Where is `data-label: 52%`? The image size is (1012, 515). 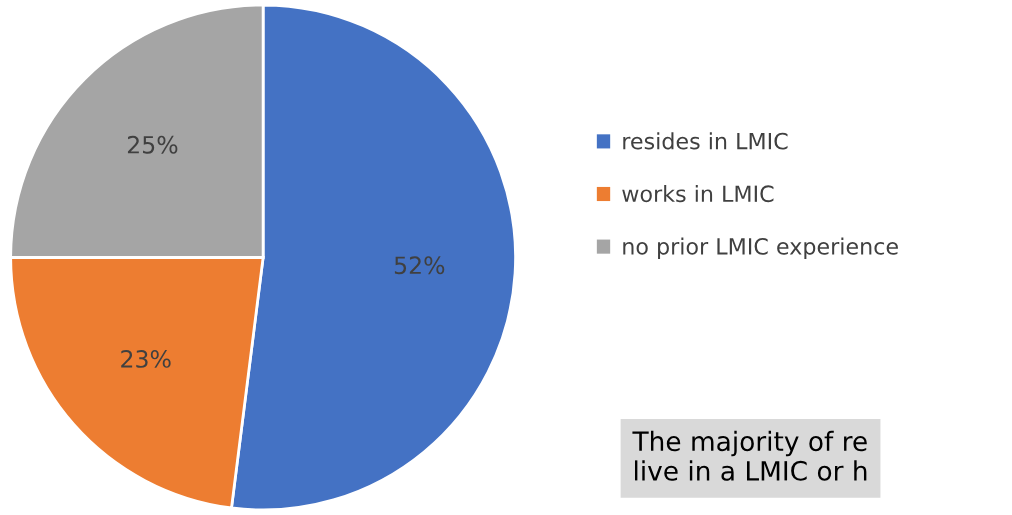
data-label: 52% is located at coordinates (419, 265).